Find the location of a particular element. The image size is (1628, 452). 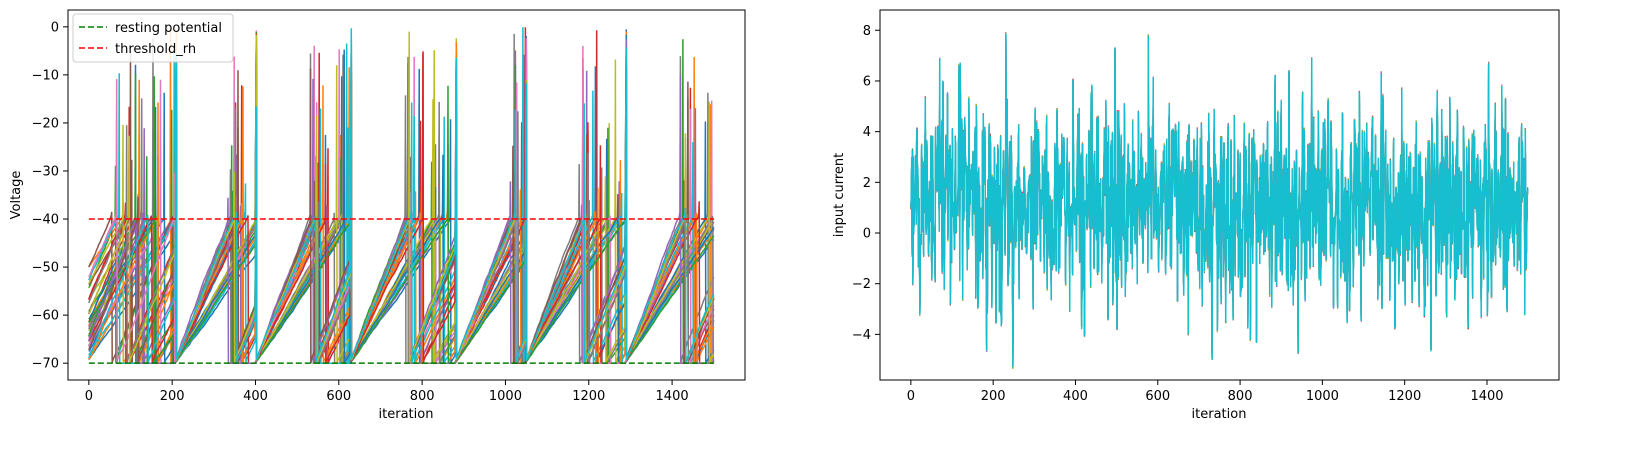

y-tick-label: −40 is located at coordinates (45, 220).